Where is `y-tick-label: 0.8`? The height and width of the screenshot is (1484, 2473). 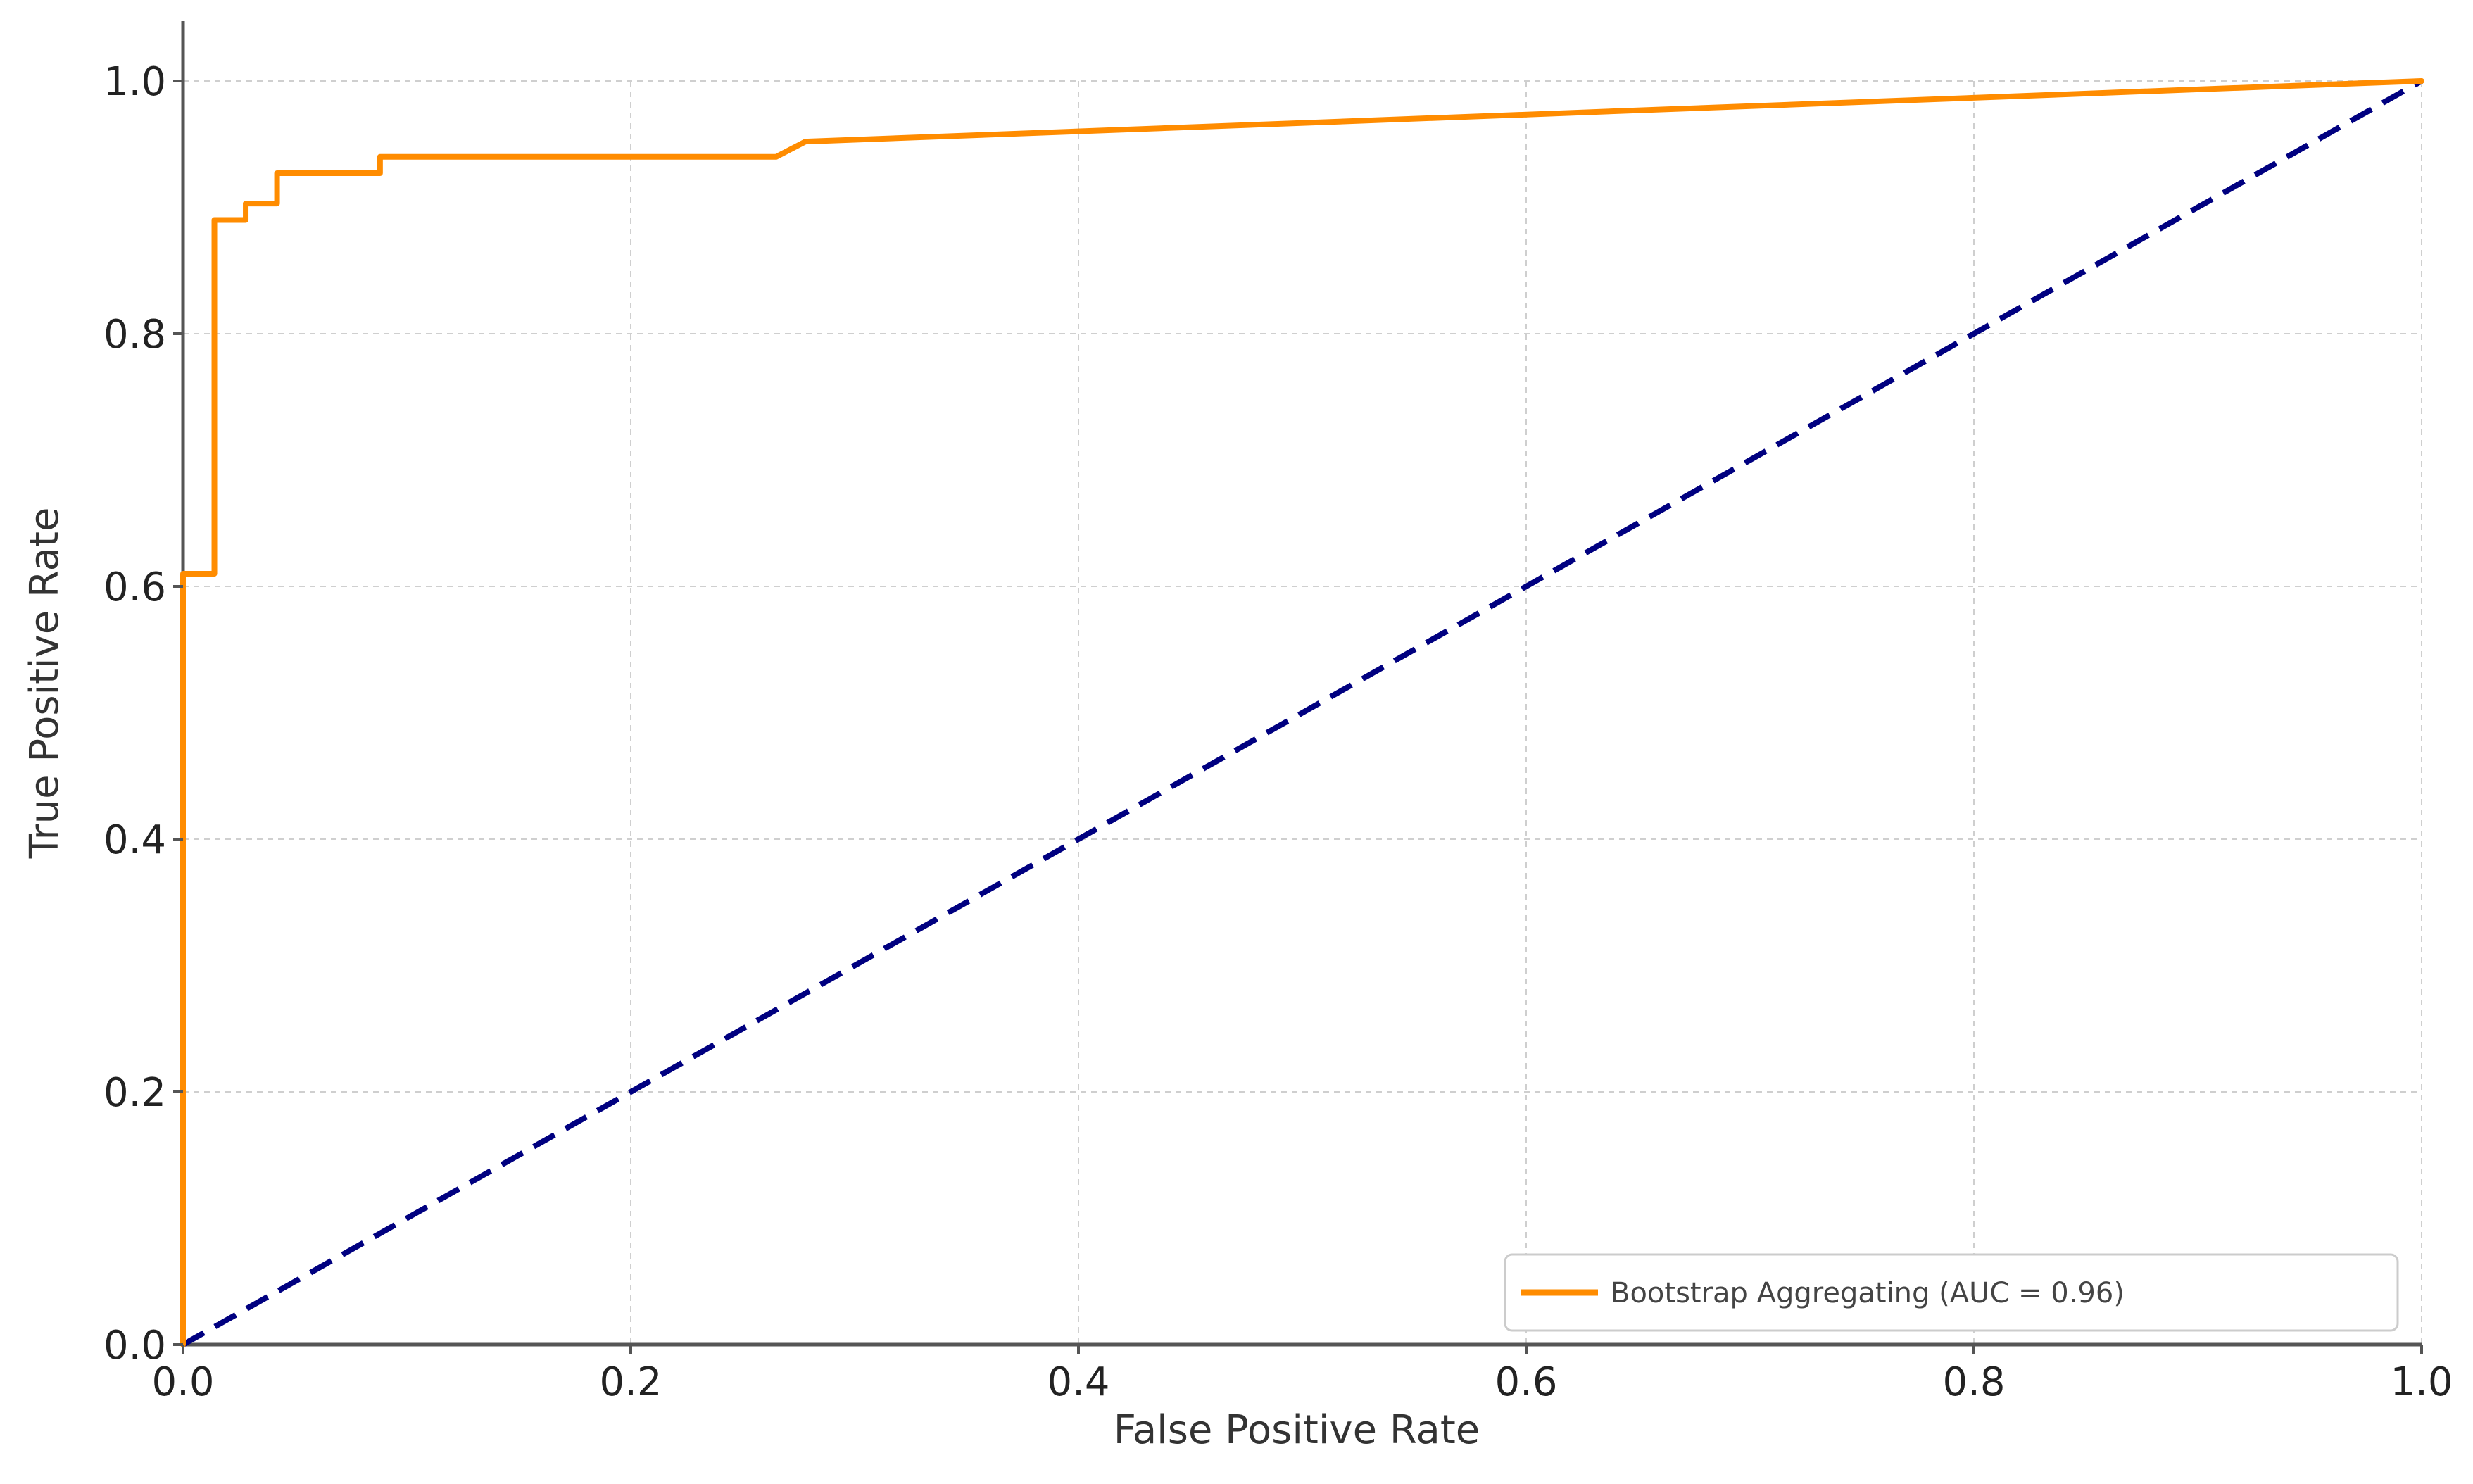 y-tick-label: 0.8 is located at coordinates (134, 335).